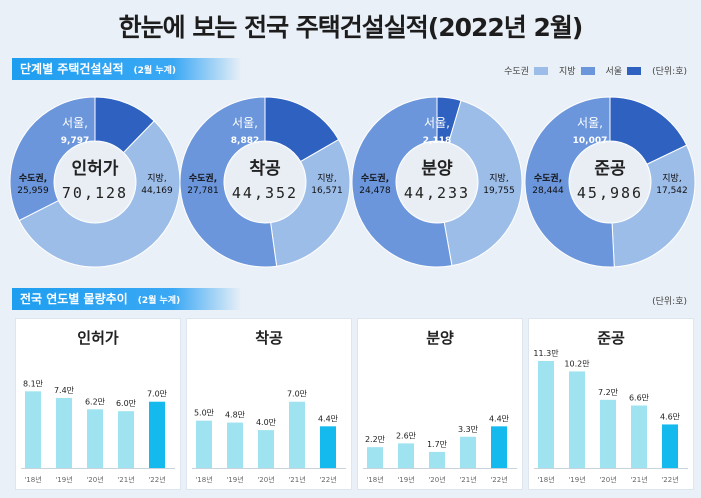 This screenshot has width=701, height=498. I want to click on donut-value-capital: 28,444, so click(548, 191).